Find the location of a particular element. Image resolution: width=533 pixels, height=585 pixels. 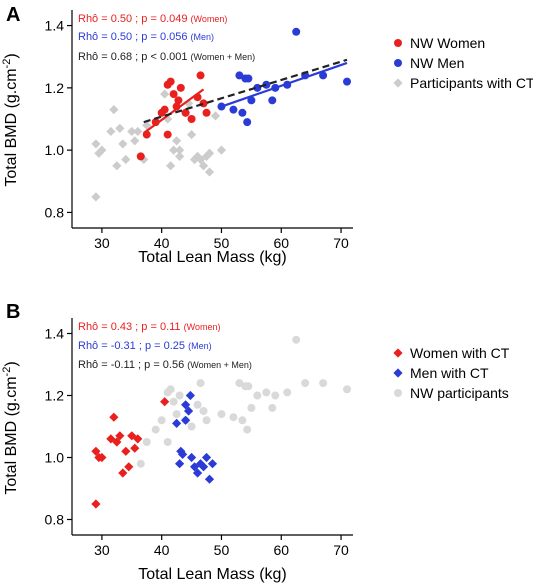

legend-item: NW Men is located at coordinates (429, 63).